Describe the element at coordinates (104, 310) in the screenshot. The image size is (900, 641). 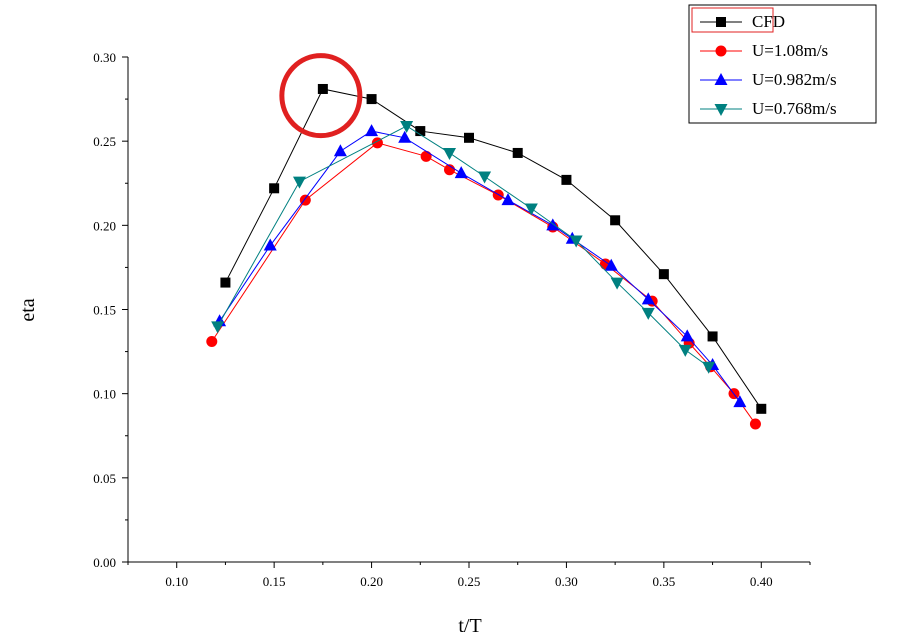
I see `y-tick-label: 0.15` at that location.